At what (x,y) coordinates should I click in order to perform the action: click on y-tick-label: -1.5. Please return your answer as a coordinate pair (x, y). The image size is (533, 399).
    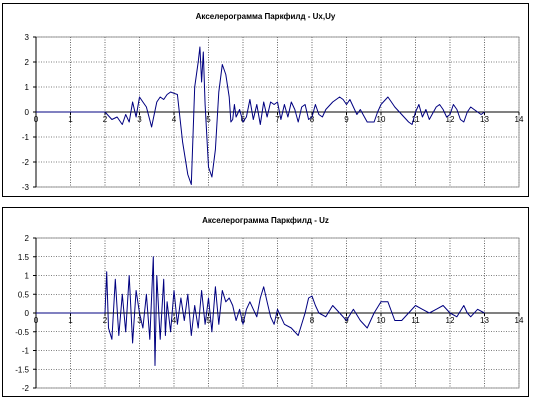
    Looking at the image, I should click on (22, 369).